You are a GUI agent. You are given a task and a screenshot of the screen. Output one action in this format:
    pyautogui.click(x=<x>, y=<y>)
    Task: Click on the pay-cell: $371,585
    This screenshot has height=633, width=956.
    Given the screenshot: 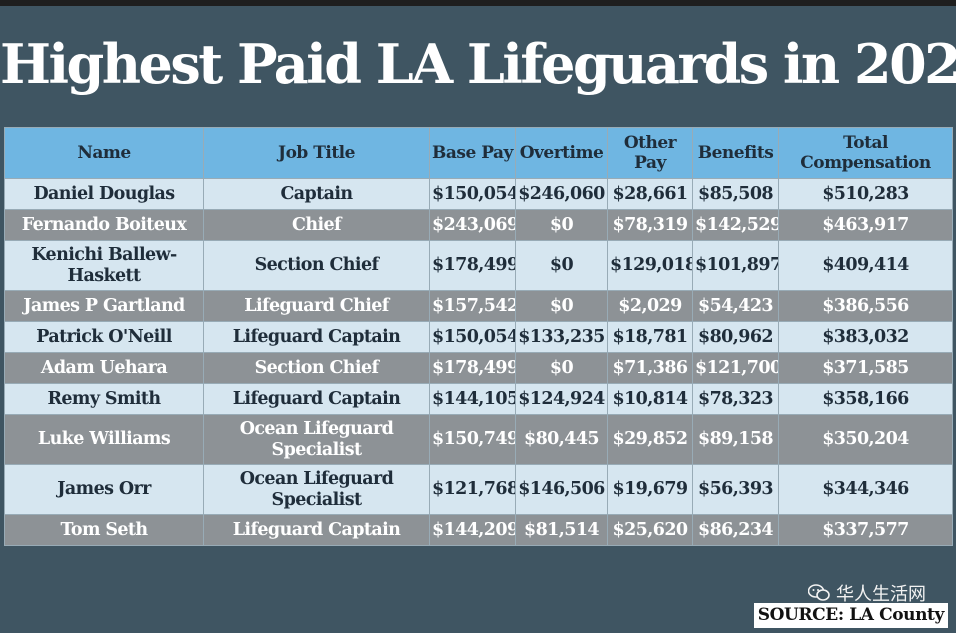 What is the action you would take?
    pyautogui.click(x=865, y=368)
    